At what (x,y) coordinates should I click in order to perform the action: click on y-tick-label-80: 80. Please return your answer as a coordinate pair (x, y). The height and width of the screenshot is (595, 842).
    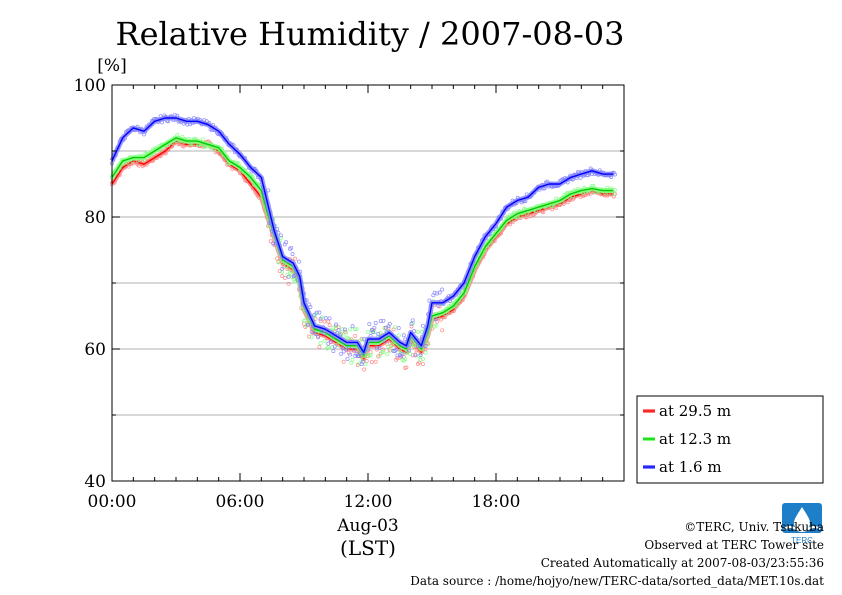
    Looking at the image, I should click on (95, 218).